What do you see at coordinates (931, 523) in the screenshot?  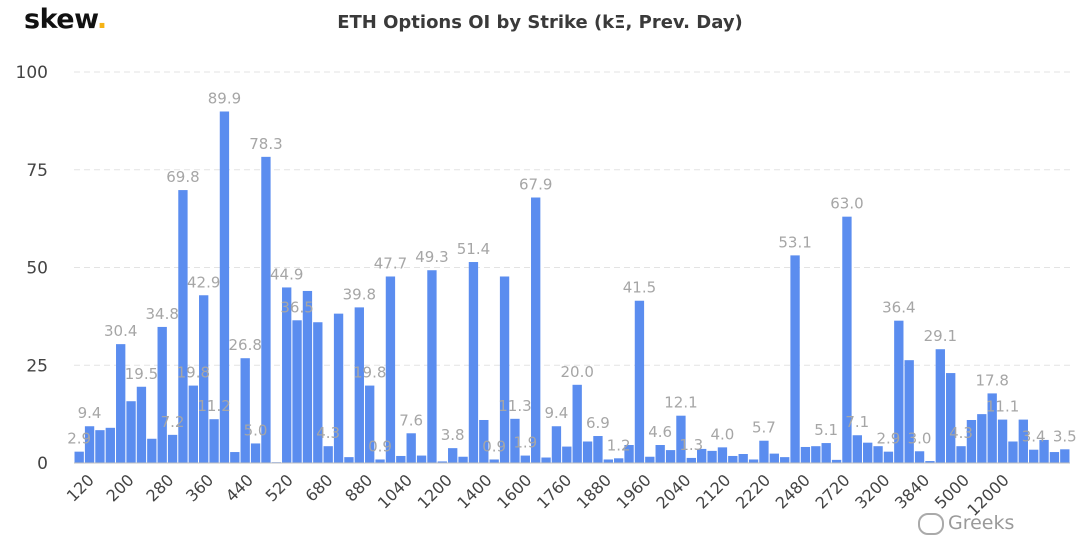 I see `wechat-icon` at bounding box center [931, 523].